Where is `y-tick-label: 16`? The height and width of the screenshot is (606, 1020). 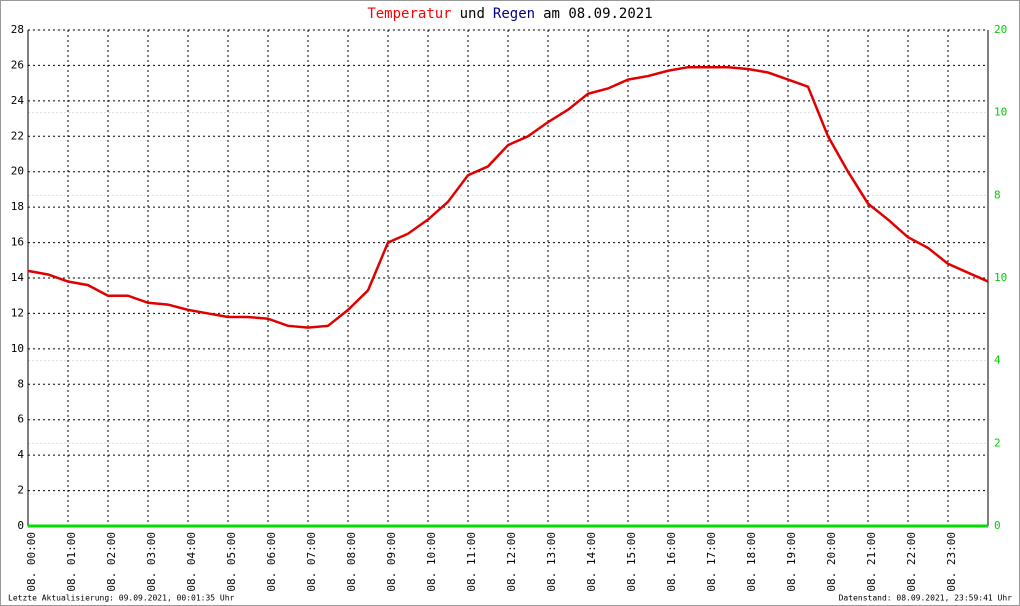 y-tick-label: 16 is located at coordinates (17, 242).